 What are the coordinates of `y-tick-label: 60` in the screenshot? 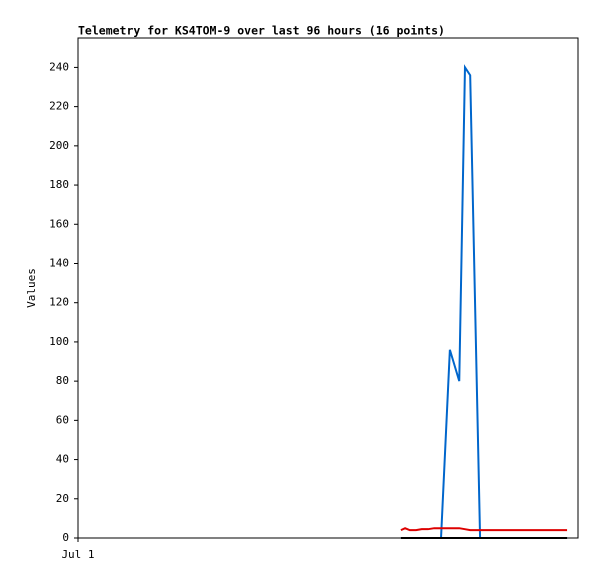 It's located at (62, 419).